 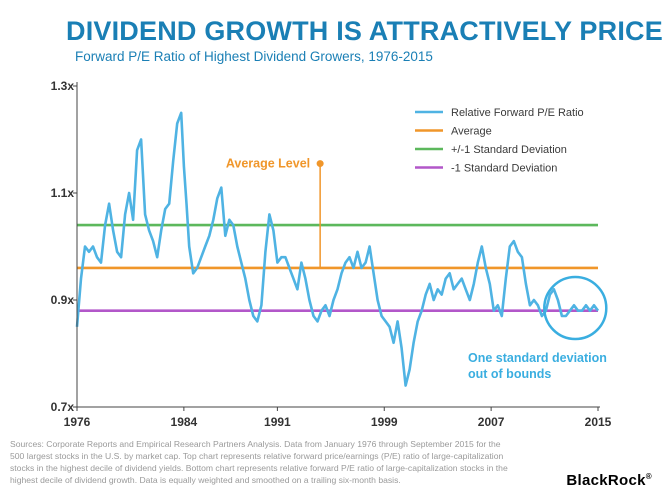 What do you see at coordinates (575, 308) in the screenshot?
I see `out-of-bounds-circle` at bounding box center [575, 308].